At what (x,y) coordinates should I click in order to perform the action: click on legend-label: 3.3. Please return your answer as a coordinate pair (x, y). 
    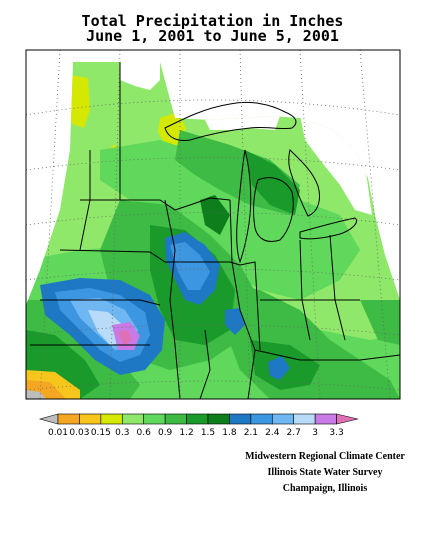
    Looking at the image, I should click on (336, 433).